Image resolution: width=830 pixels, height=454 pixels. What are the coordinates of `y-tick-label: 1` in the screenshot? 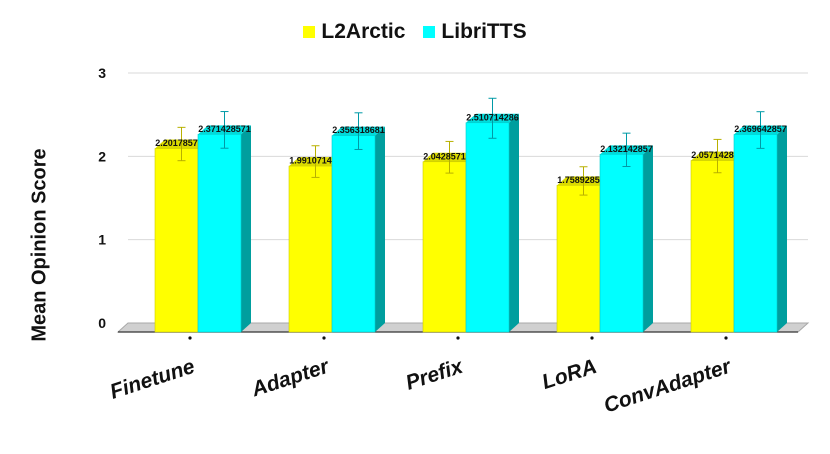 It's located at (102, 240).